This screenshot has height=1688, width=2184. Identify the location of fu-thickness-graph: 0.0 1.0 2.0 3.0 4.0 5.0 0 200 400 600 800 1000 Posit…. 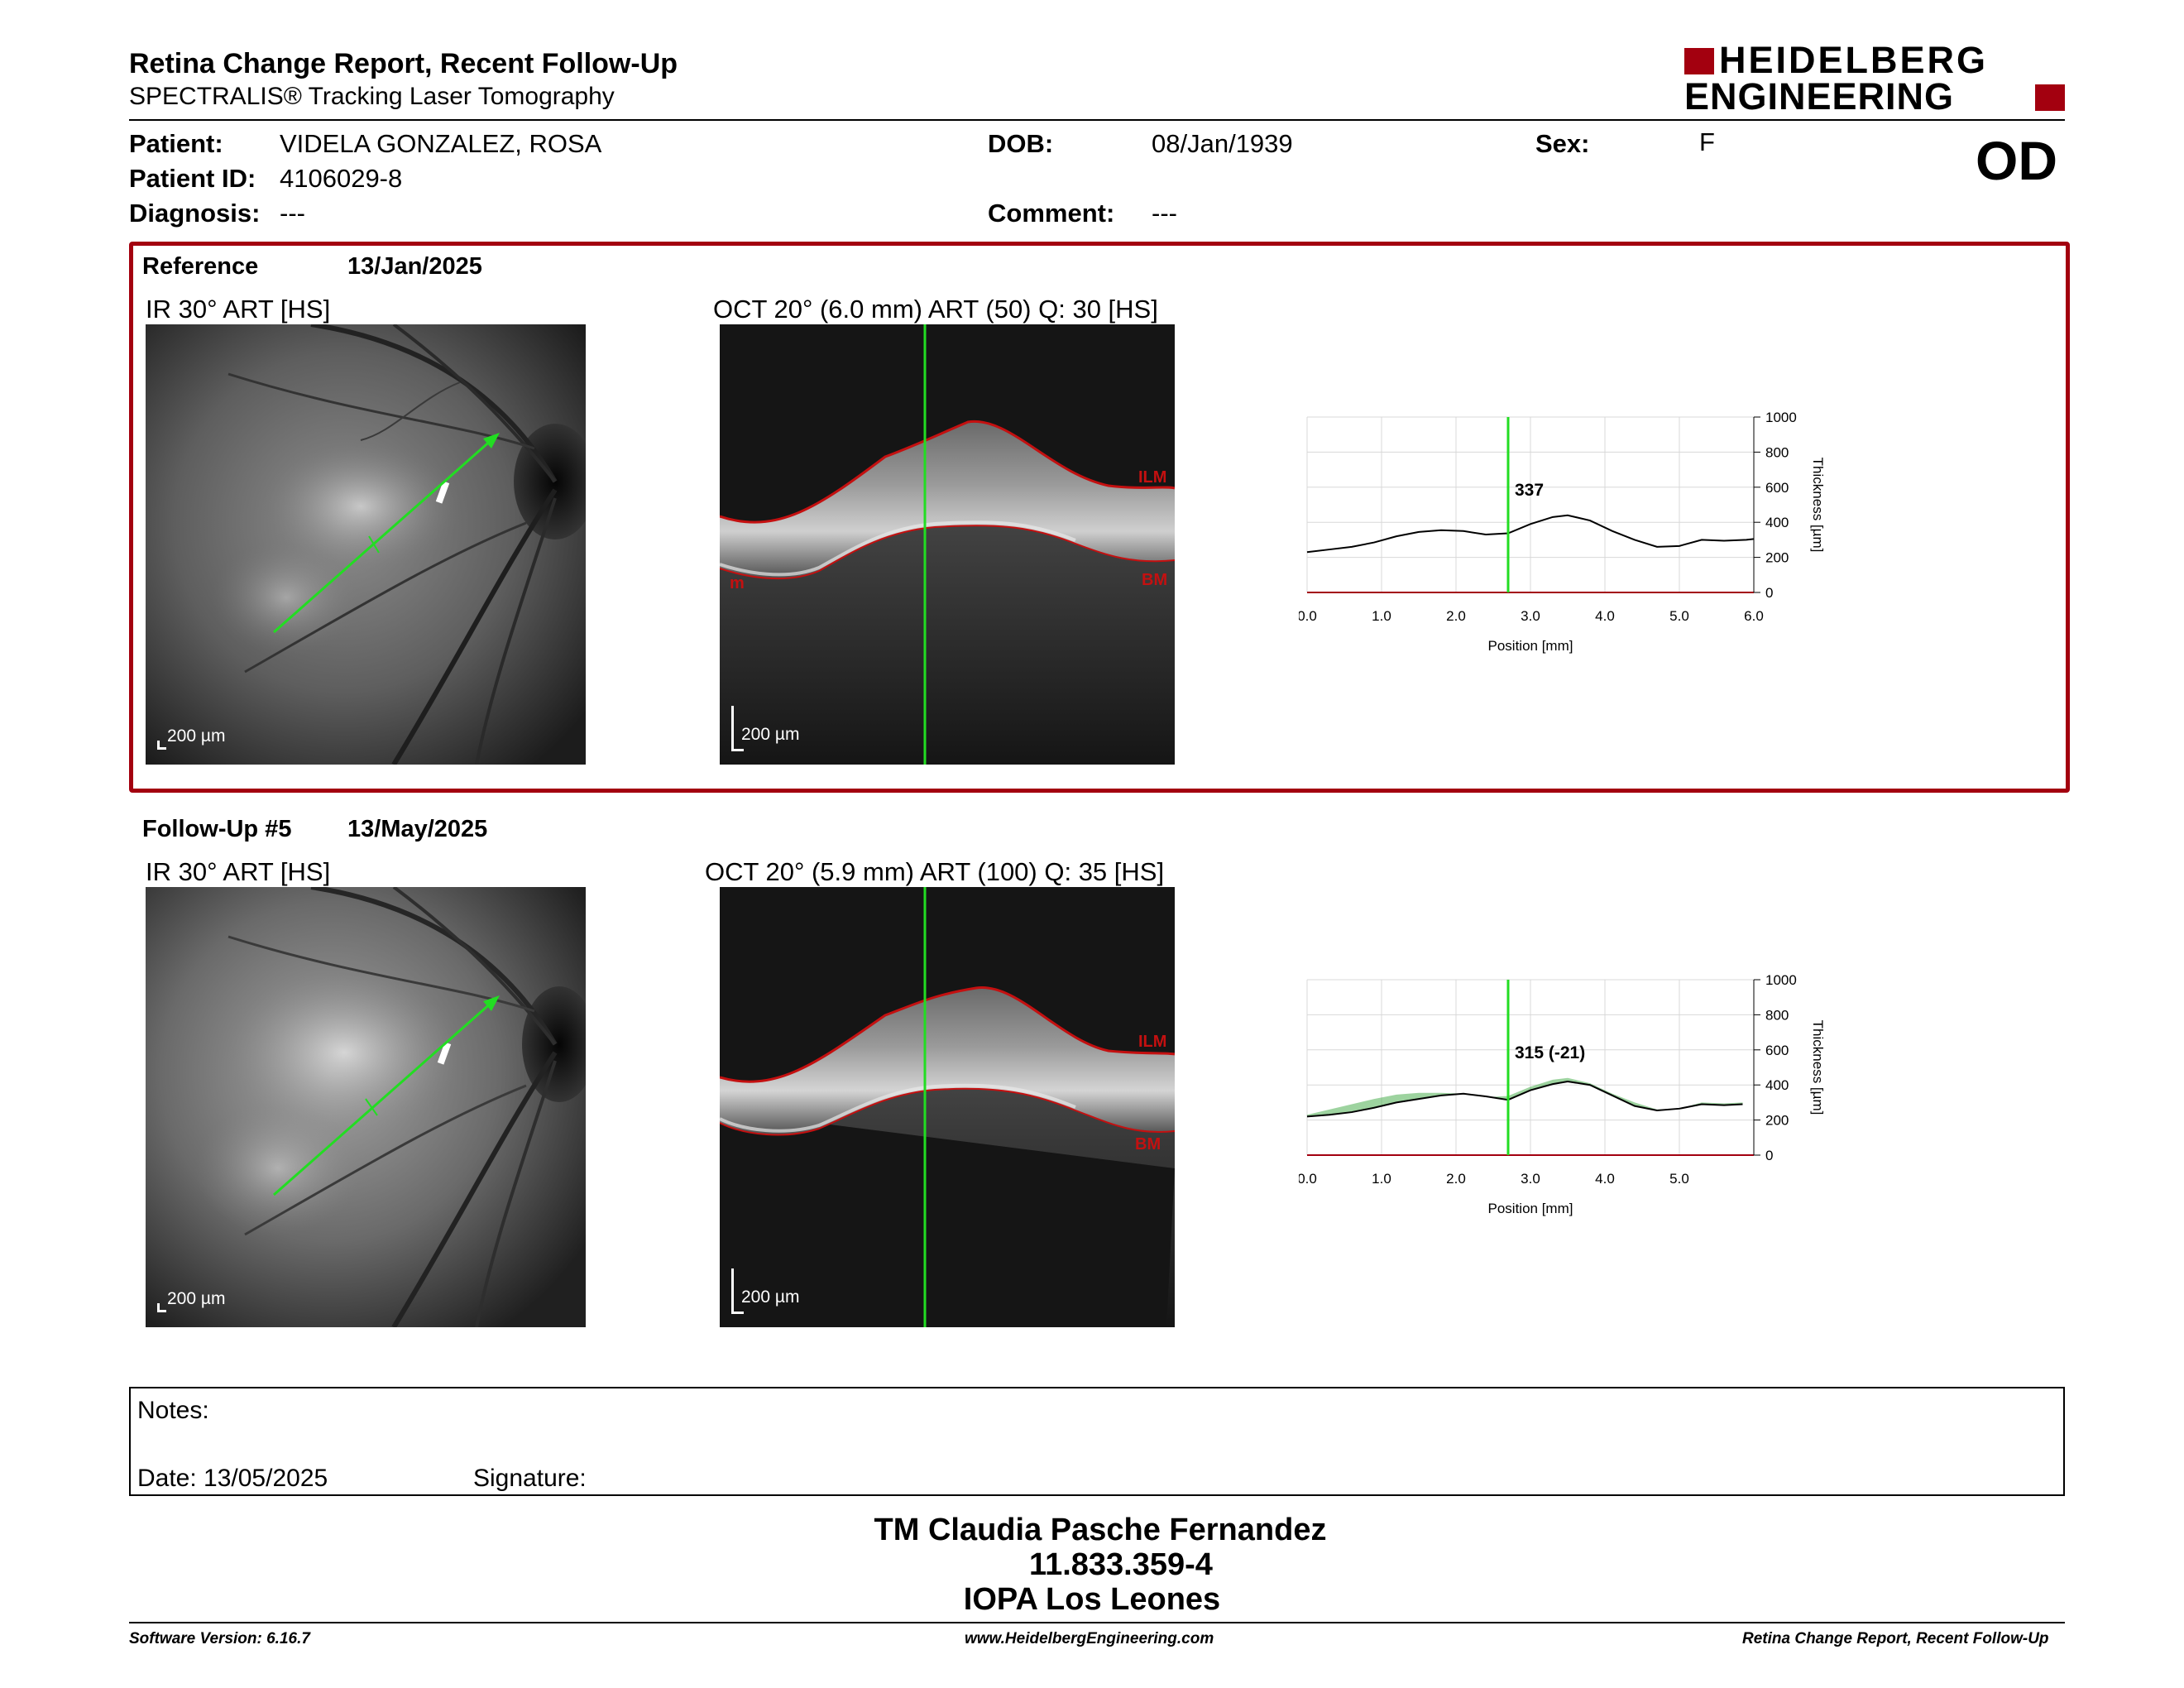
(1571, 1103).